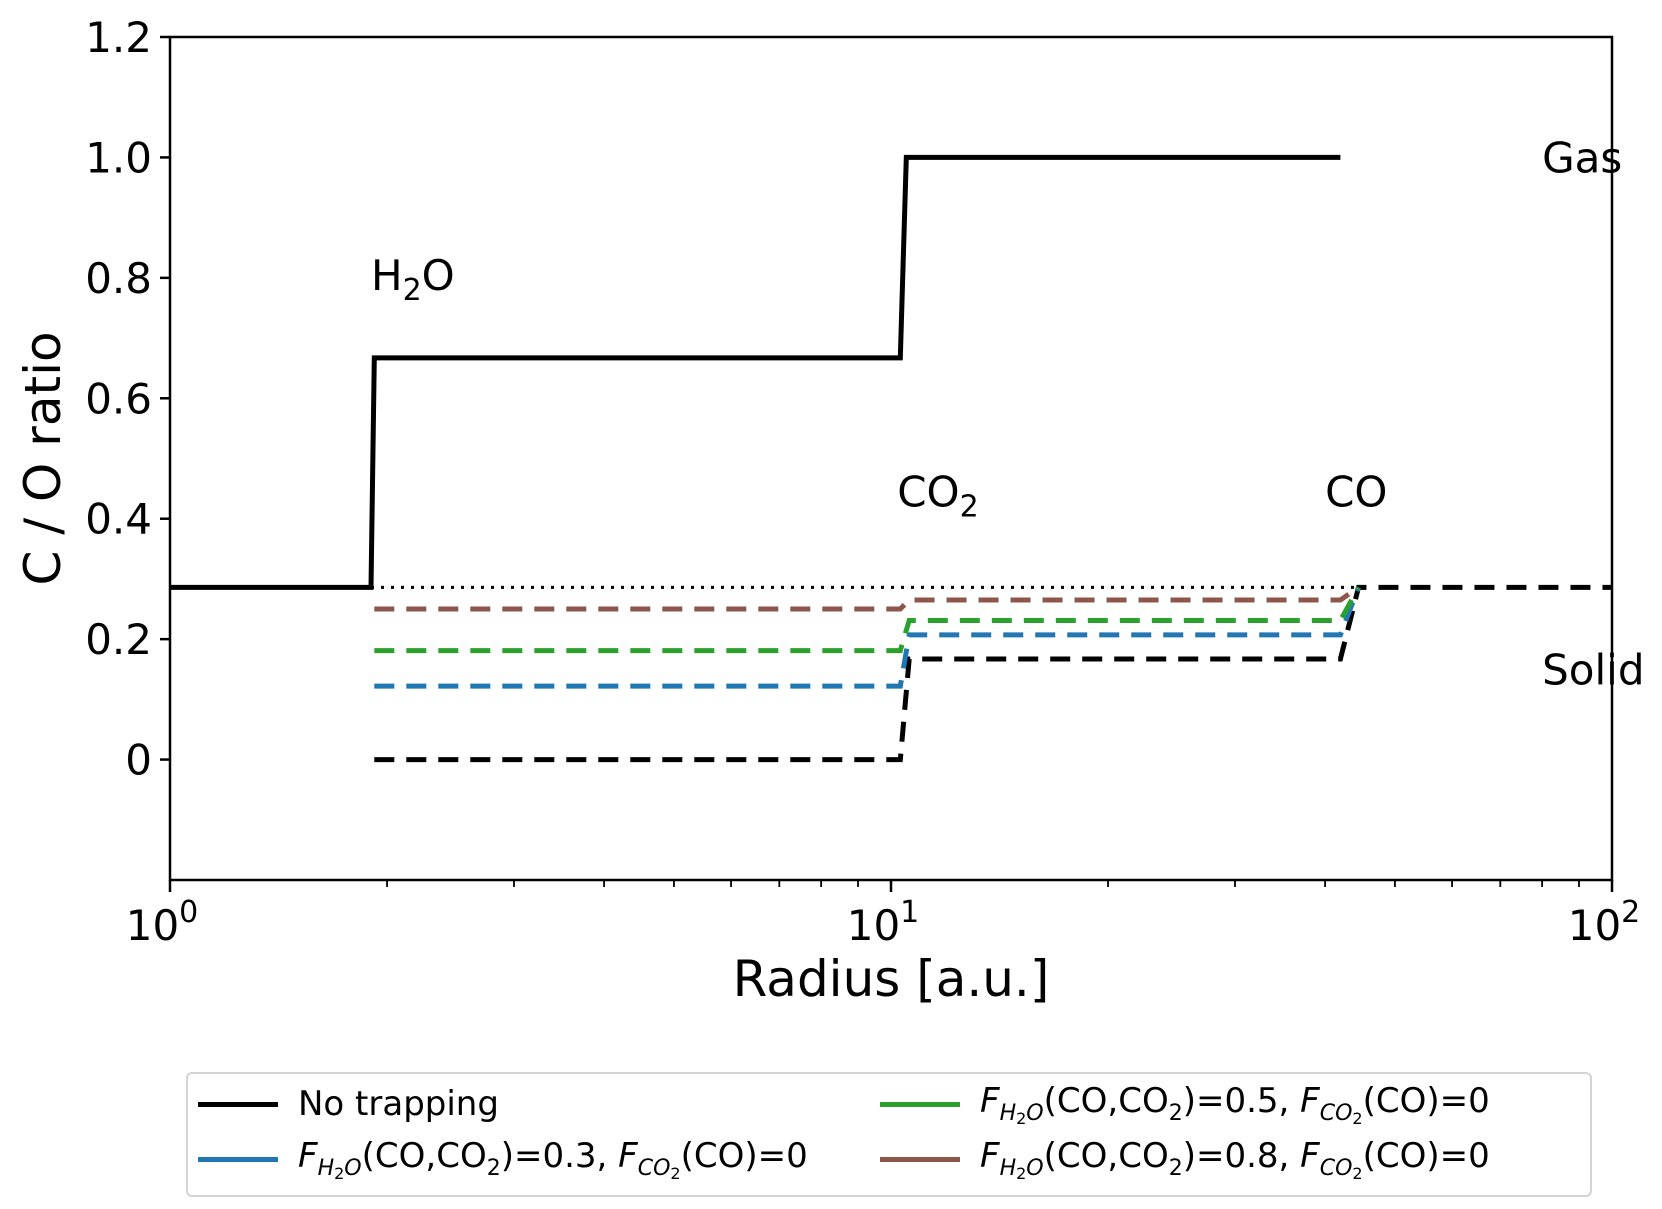 Image resolution: width=1662 pixels, height=1209 pixels. What do you see at coordinates (883, 922) in the screenshot?
I see `x-tick-label: 10¹` at bounding box center [883, 922].